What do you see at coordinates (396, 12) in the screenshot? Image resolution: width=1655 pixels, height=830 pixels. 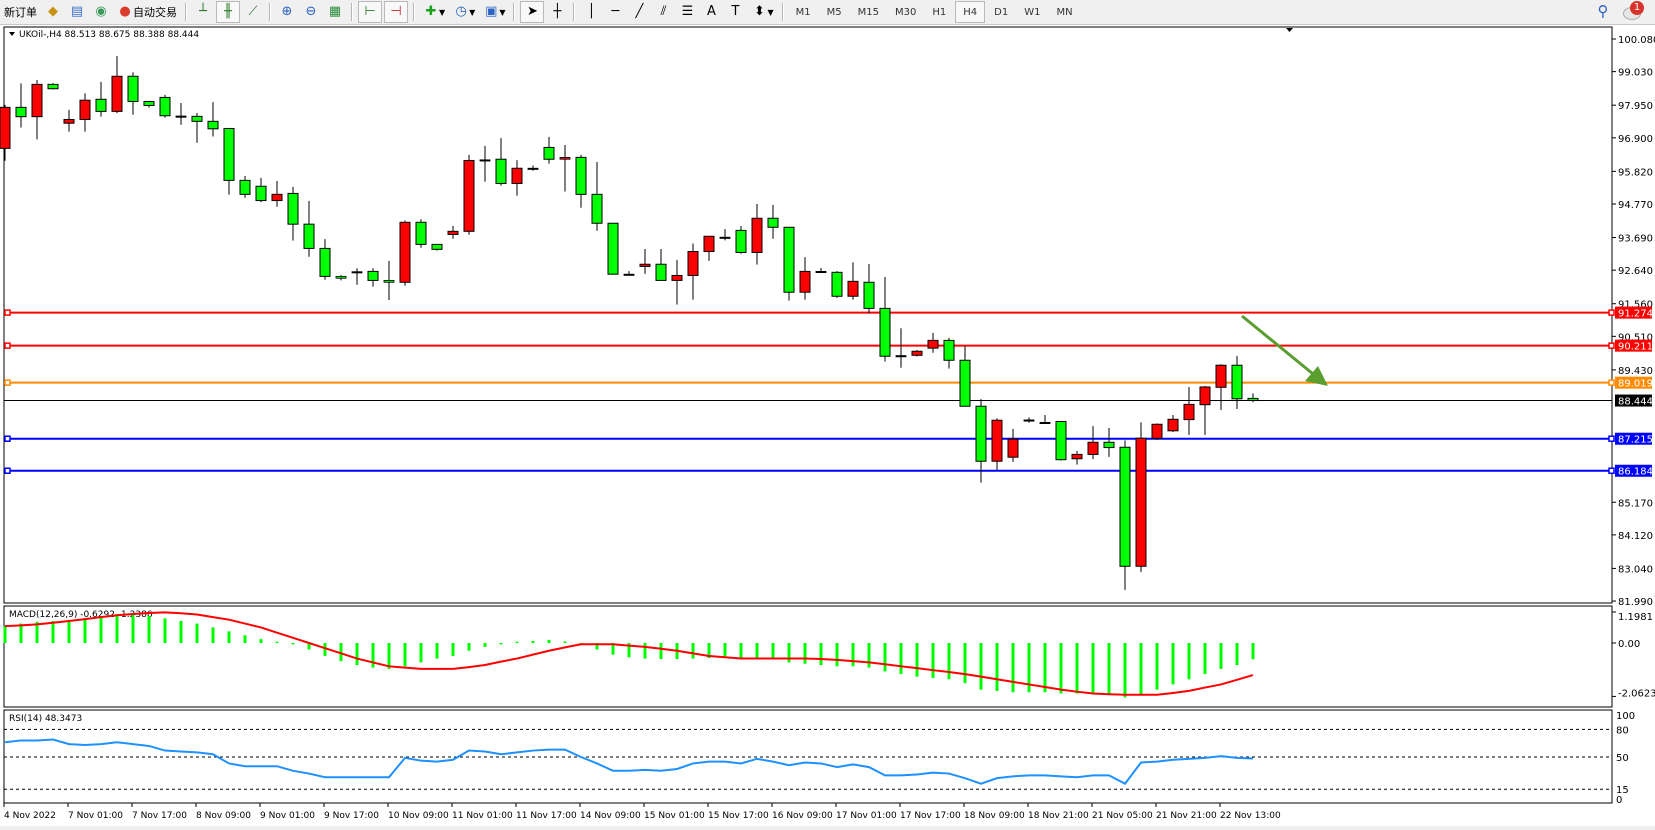 I see `chart-shift-button: ⊣` at bounding box center [396, 12].